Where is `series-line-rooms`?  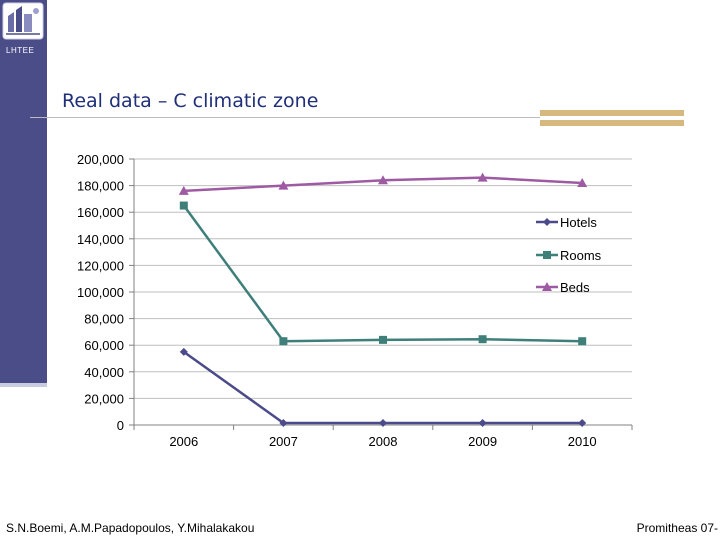 series-line-rooms is located at coordinates (382, 273).